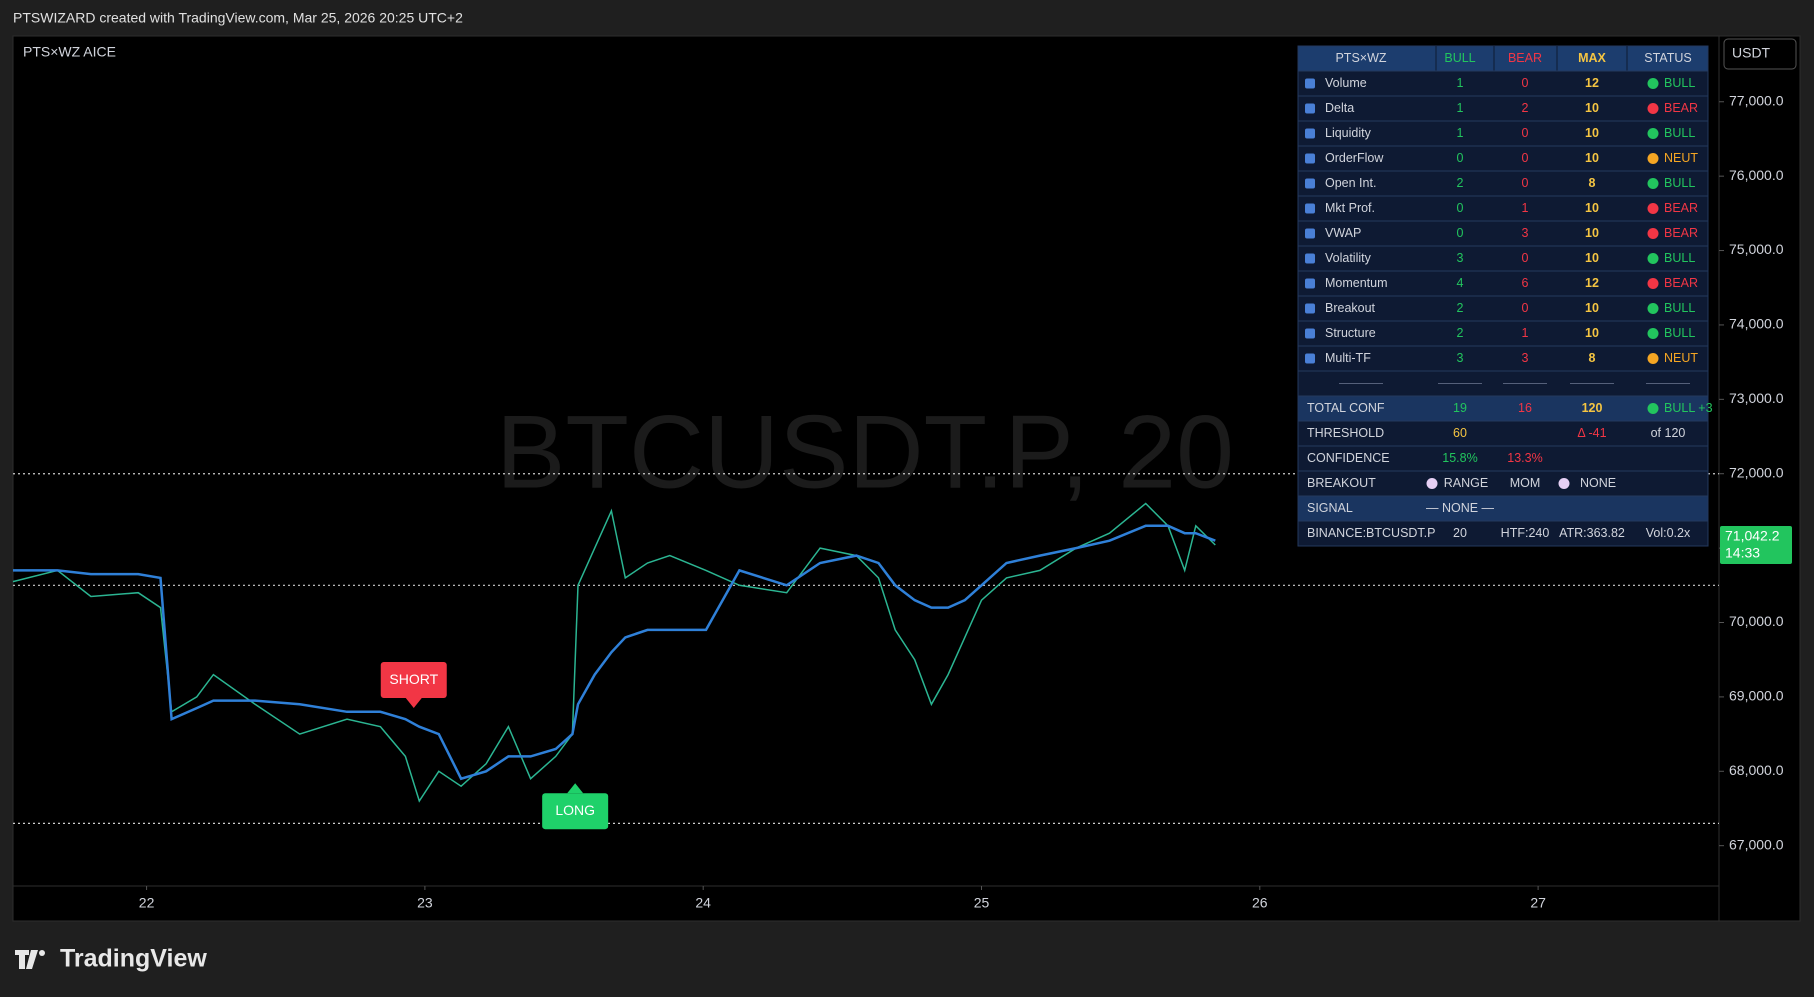  I want to click on x-tick-label: 23, so click(425, 903).